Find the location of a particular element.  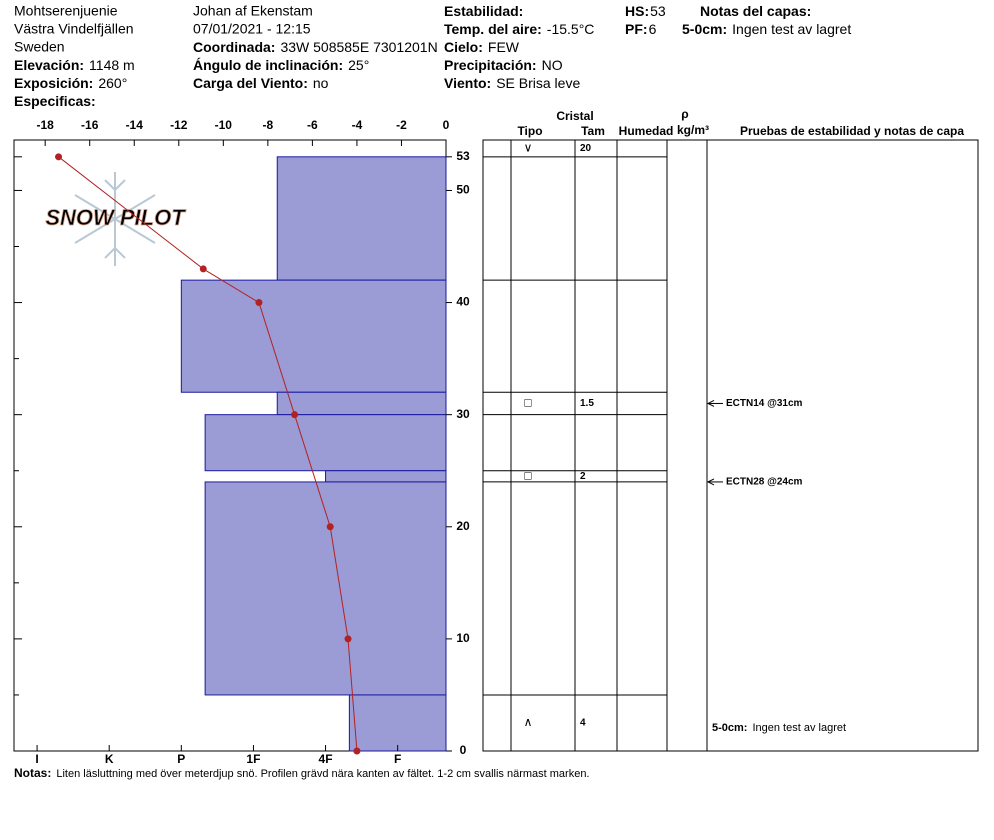

header-field: Notas del capas: is located at coordinates (755, 11).